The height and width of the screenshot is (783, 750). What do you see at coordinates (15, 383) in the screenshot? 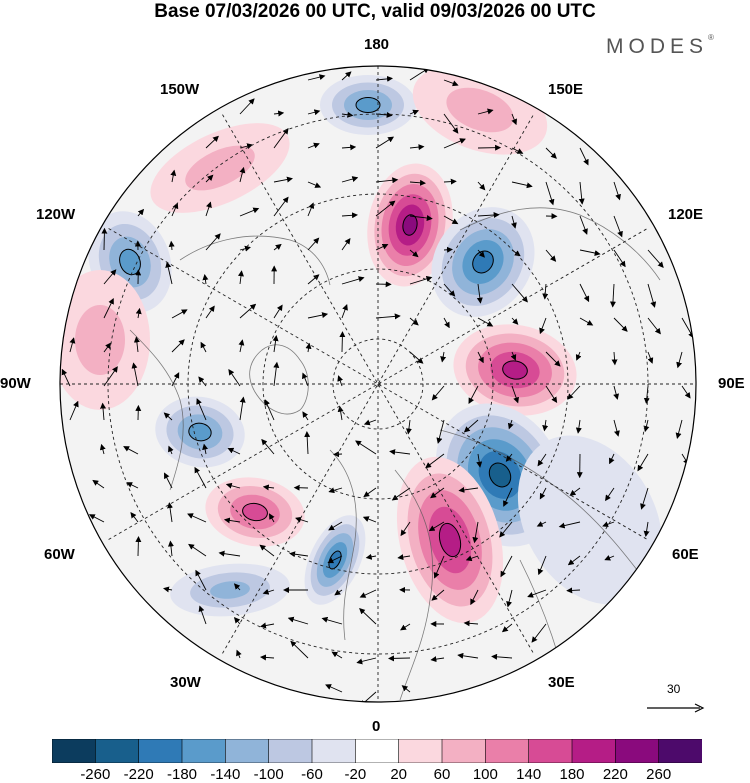
I see `lon-label-90w: 90W` at bounding box center [15, 383].